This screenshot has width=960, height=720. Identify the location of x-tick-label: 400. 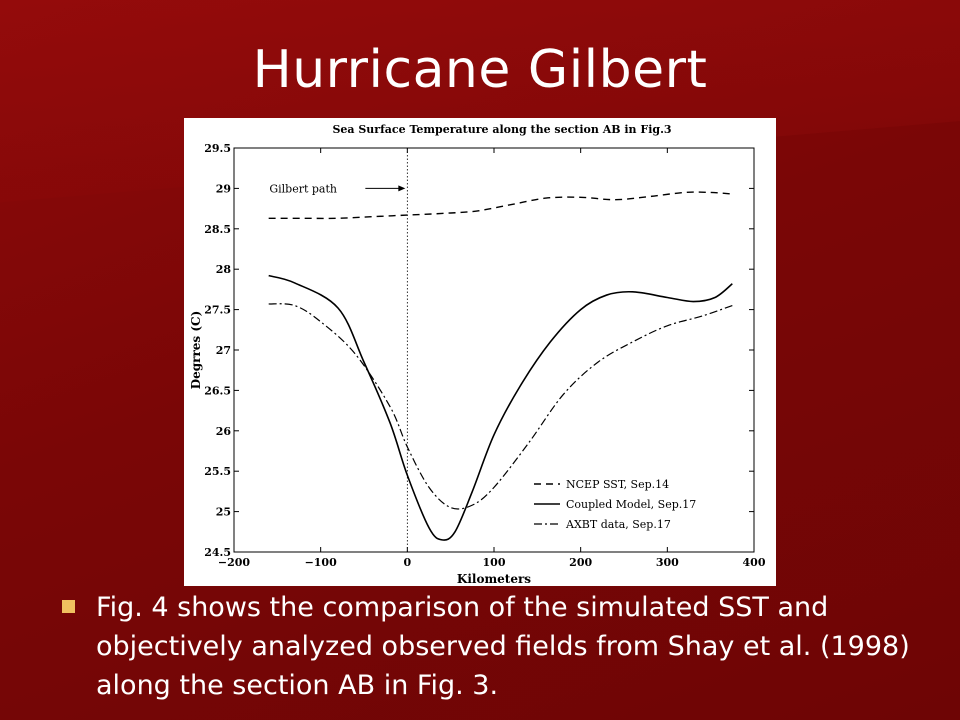
(754, 562).